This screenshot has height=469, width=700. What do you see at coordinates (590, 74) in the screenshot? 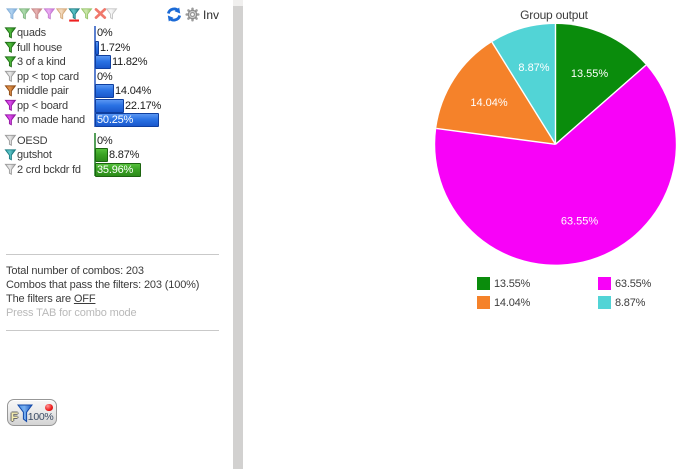
I see `svg-text: 13.55%` at bounding box center [590, 74].